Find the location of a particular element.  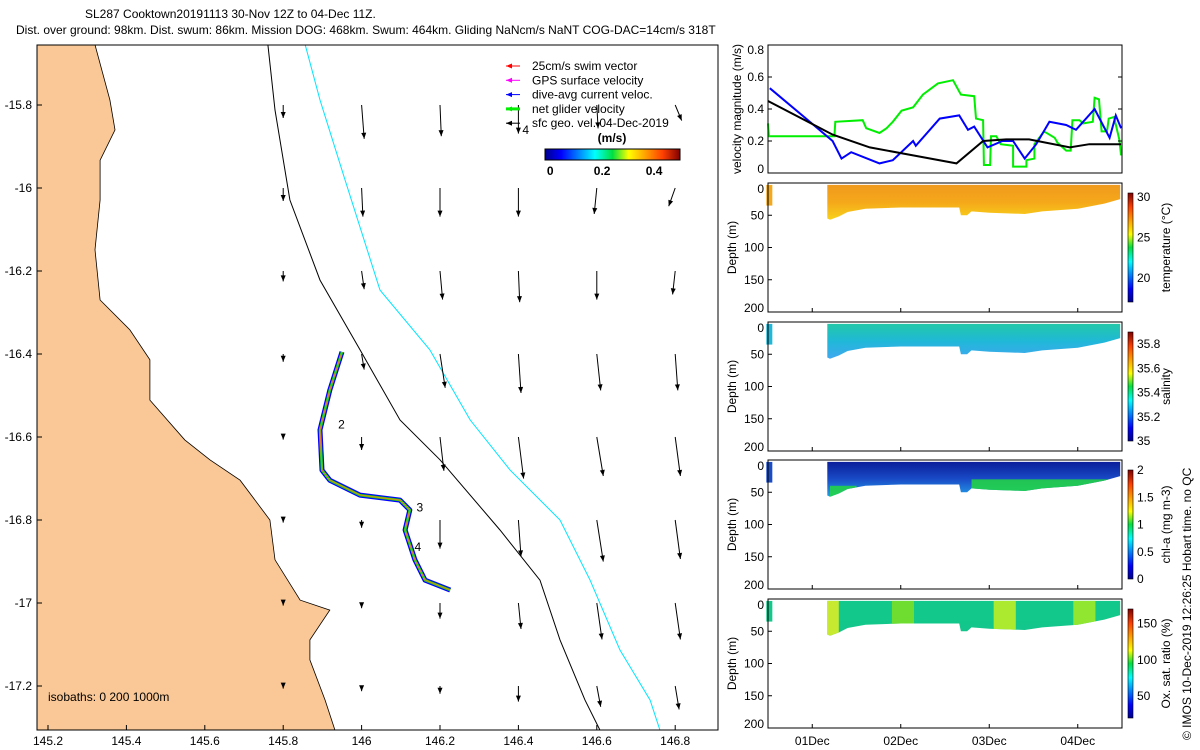

map-y-tick-label: -16.2 is located at coordinates (19, 271).